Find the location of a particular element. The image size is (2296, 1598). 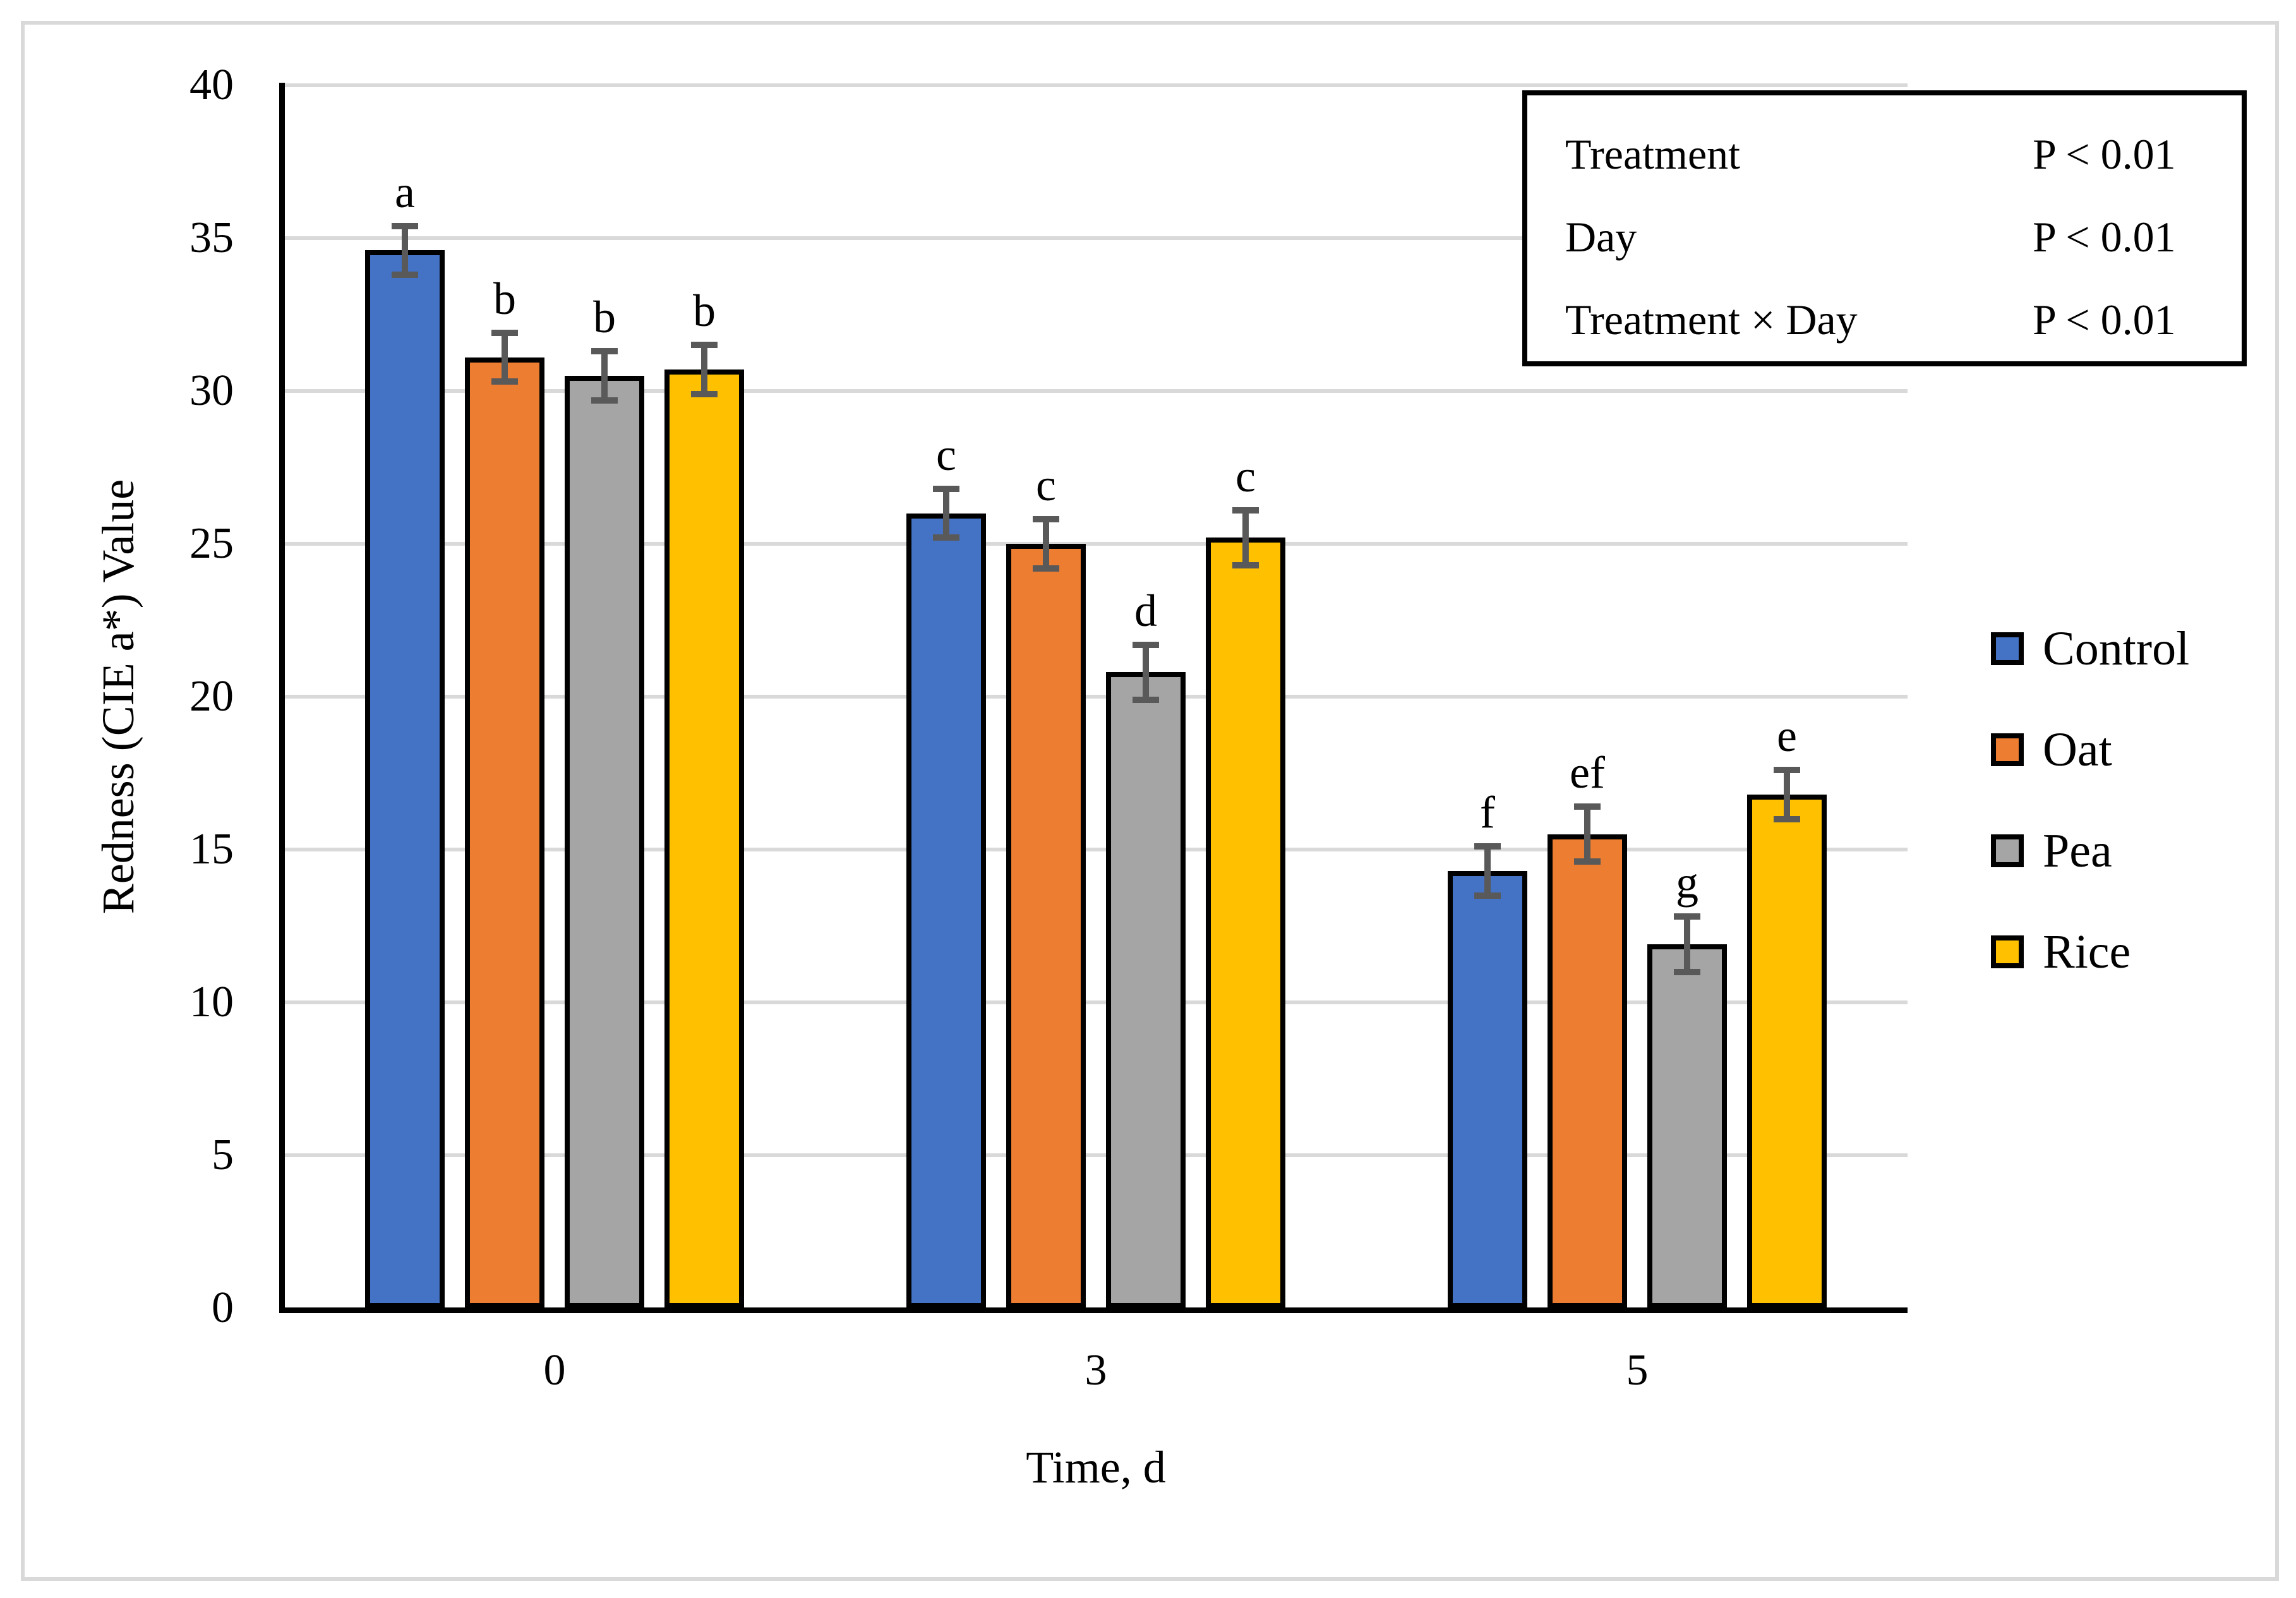

bar-control-day3 is located at coordinates (946, 911).